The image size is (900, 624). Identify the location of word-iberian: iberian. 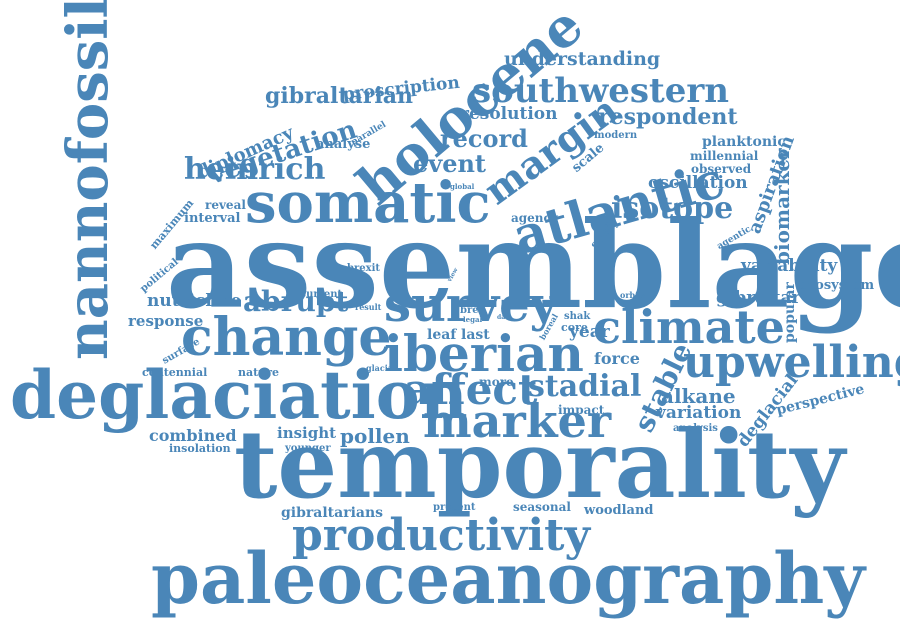
(484, 353).